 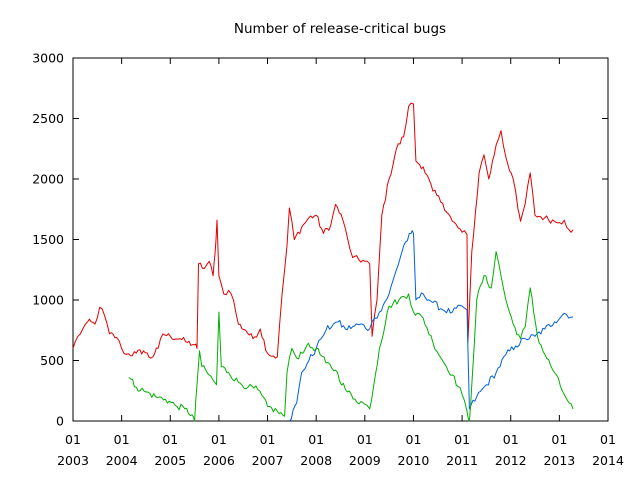 I want to click on x-tick-year-label: 2013, so click(x=559, y=460).